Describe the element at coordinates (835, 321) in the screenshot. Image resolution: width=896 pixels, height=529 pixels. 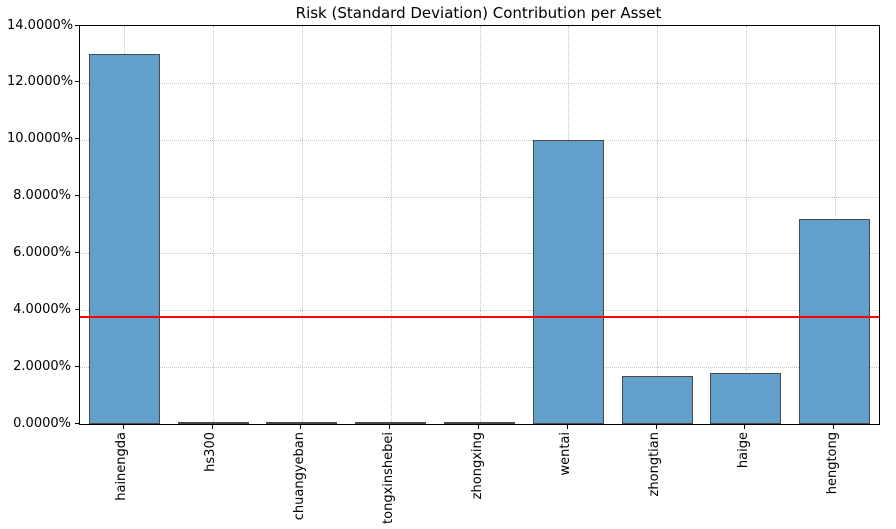
I see `bar-hengtong` at that location.